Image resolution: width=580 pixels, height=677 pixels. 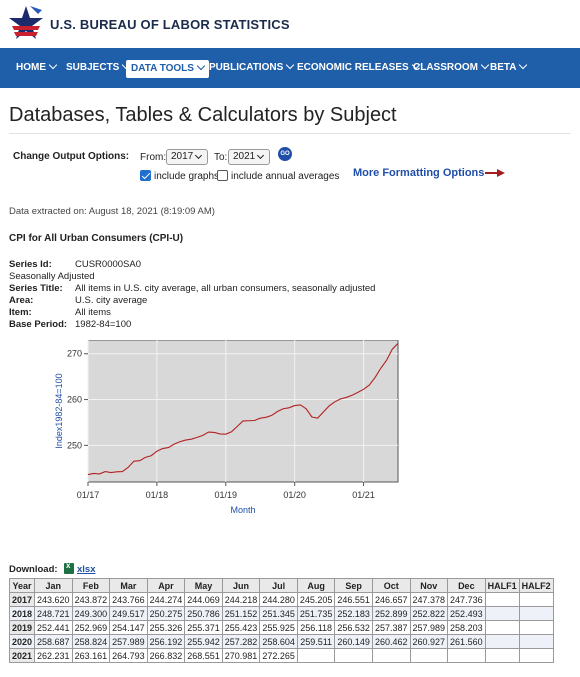 What do you see at coordinates (145, 175) in the screenshot?
I see `include-graphs-checkbox` at bounding box center [145, 175].